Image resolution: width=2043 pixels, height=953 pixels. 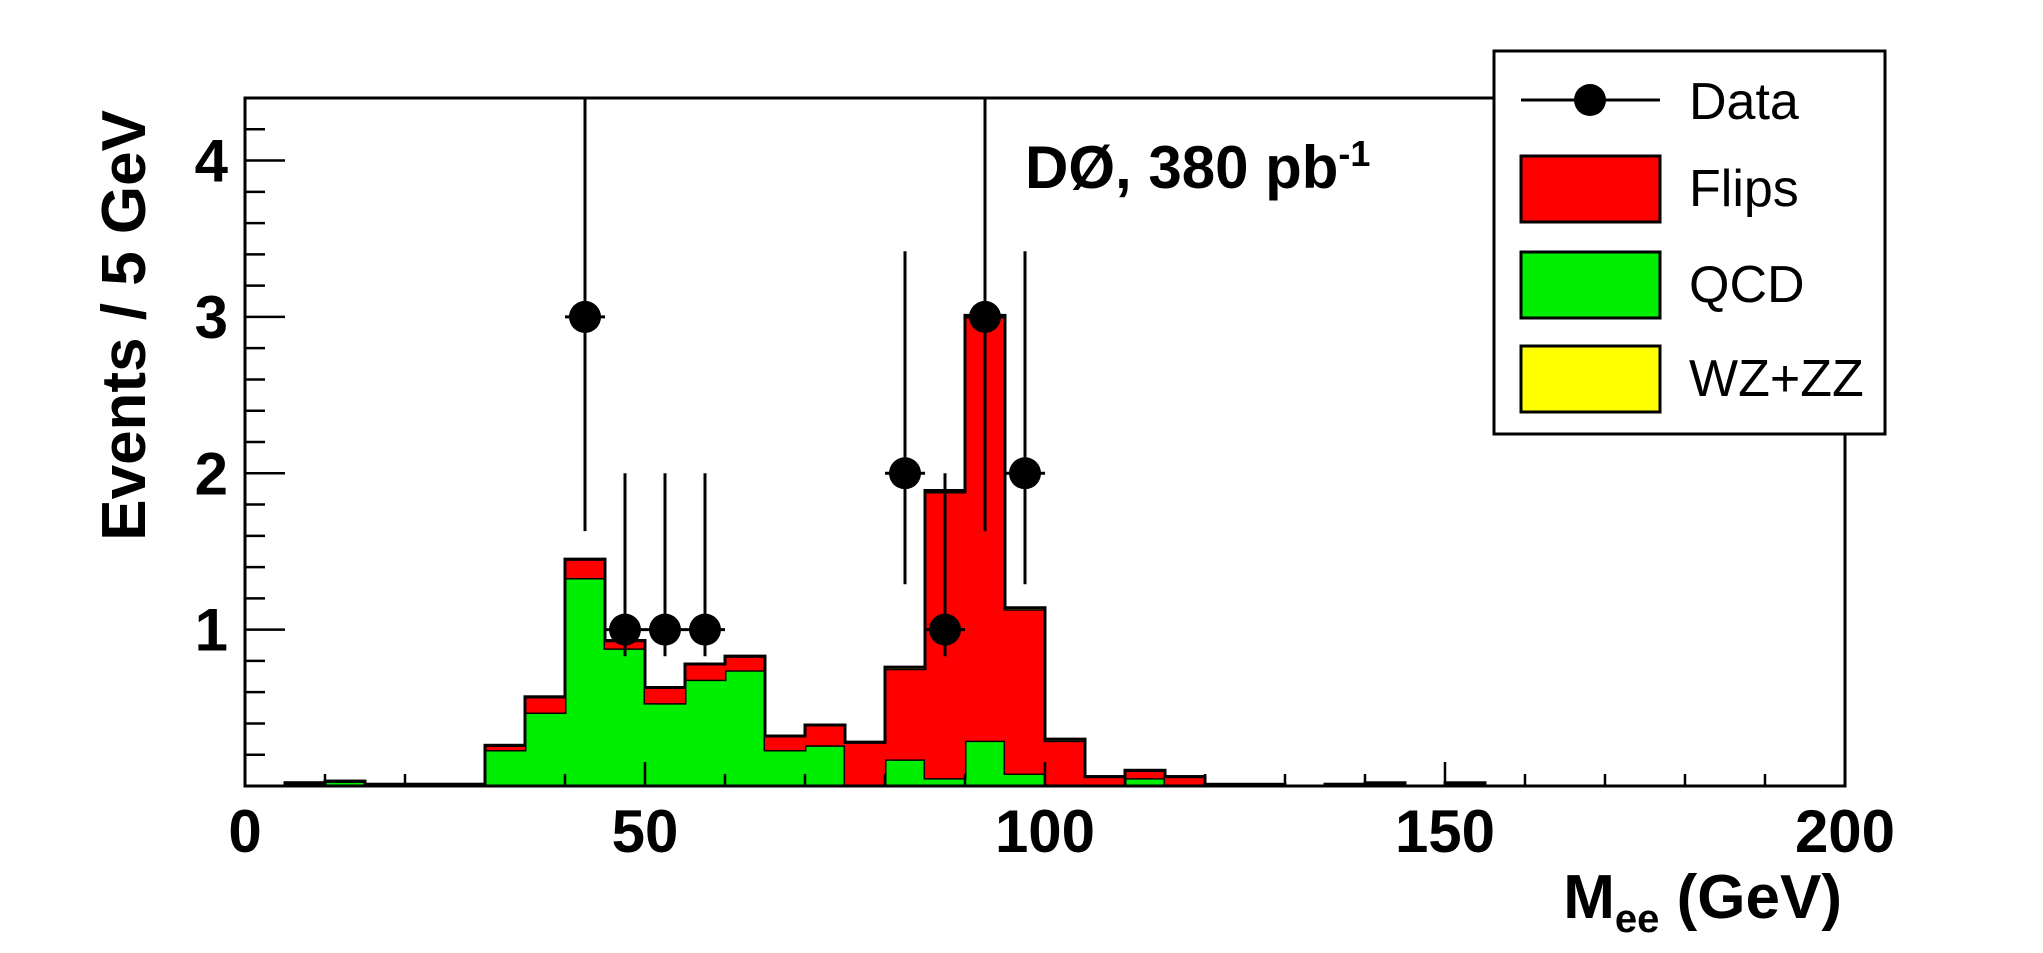 What do you see at coordinates (1045, 831) in the screenshot?
I see `x-tick-label-100: 100` at bounding box center [1045, 831].